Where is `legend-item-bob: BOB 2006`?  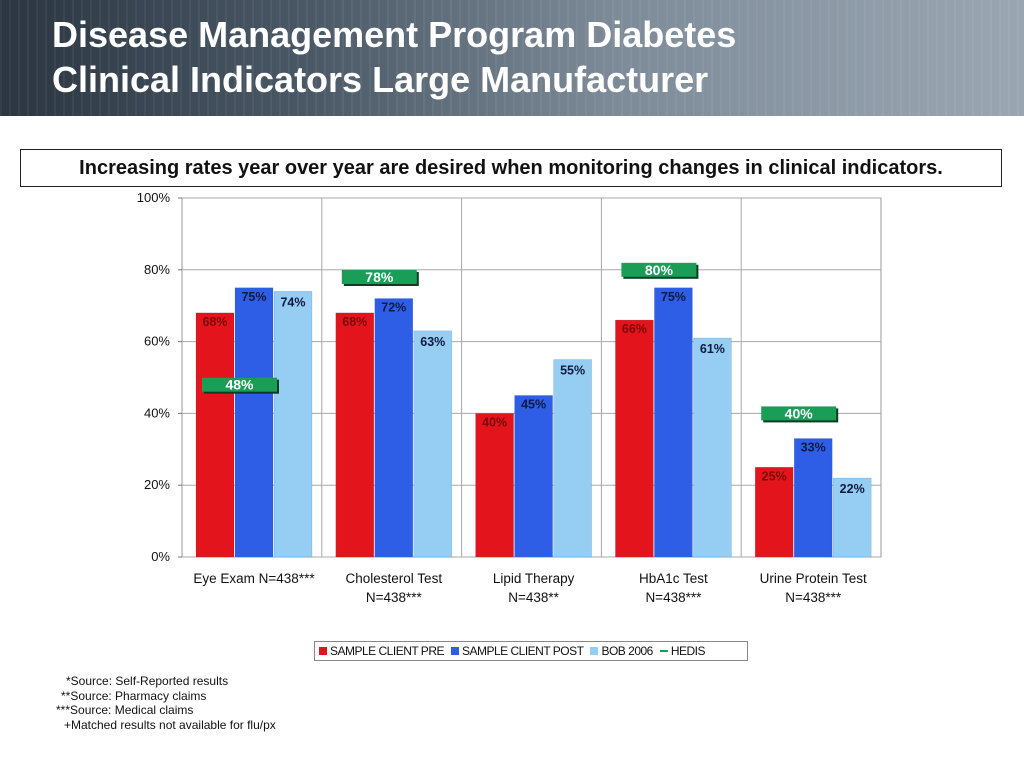
legend-item-bob: BOB 2006 is located at coordinates (621, 651).